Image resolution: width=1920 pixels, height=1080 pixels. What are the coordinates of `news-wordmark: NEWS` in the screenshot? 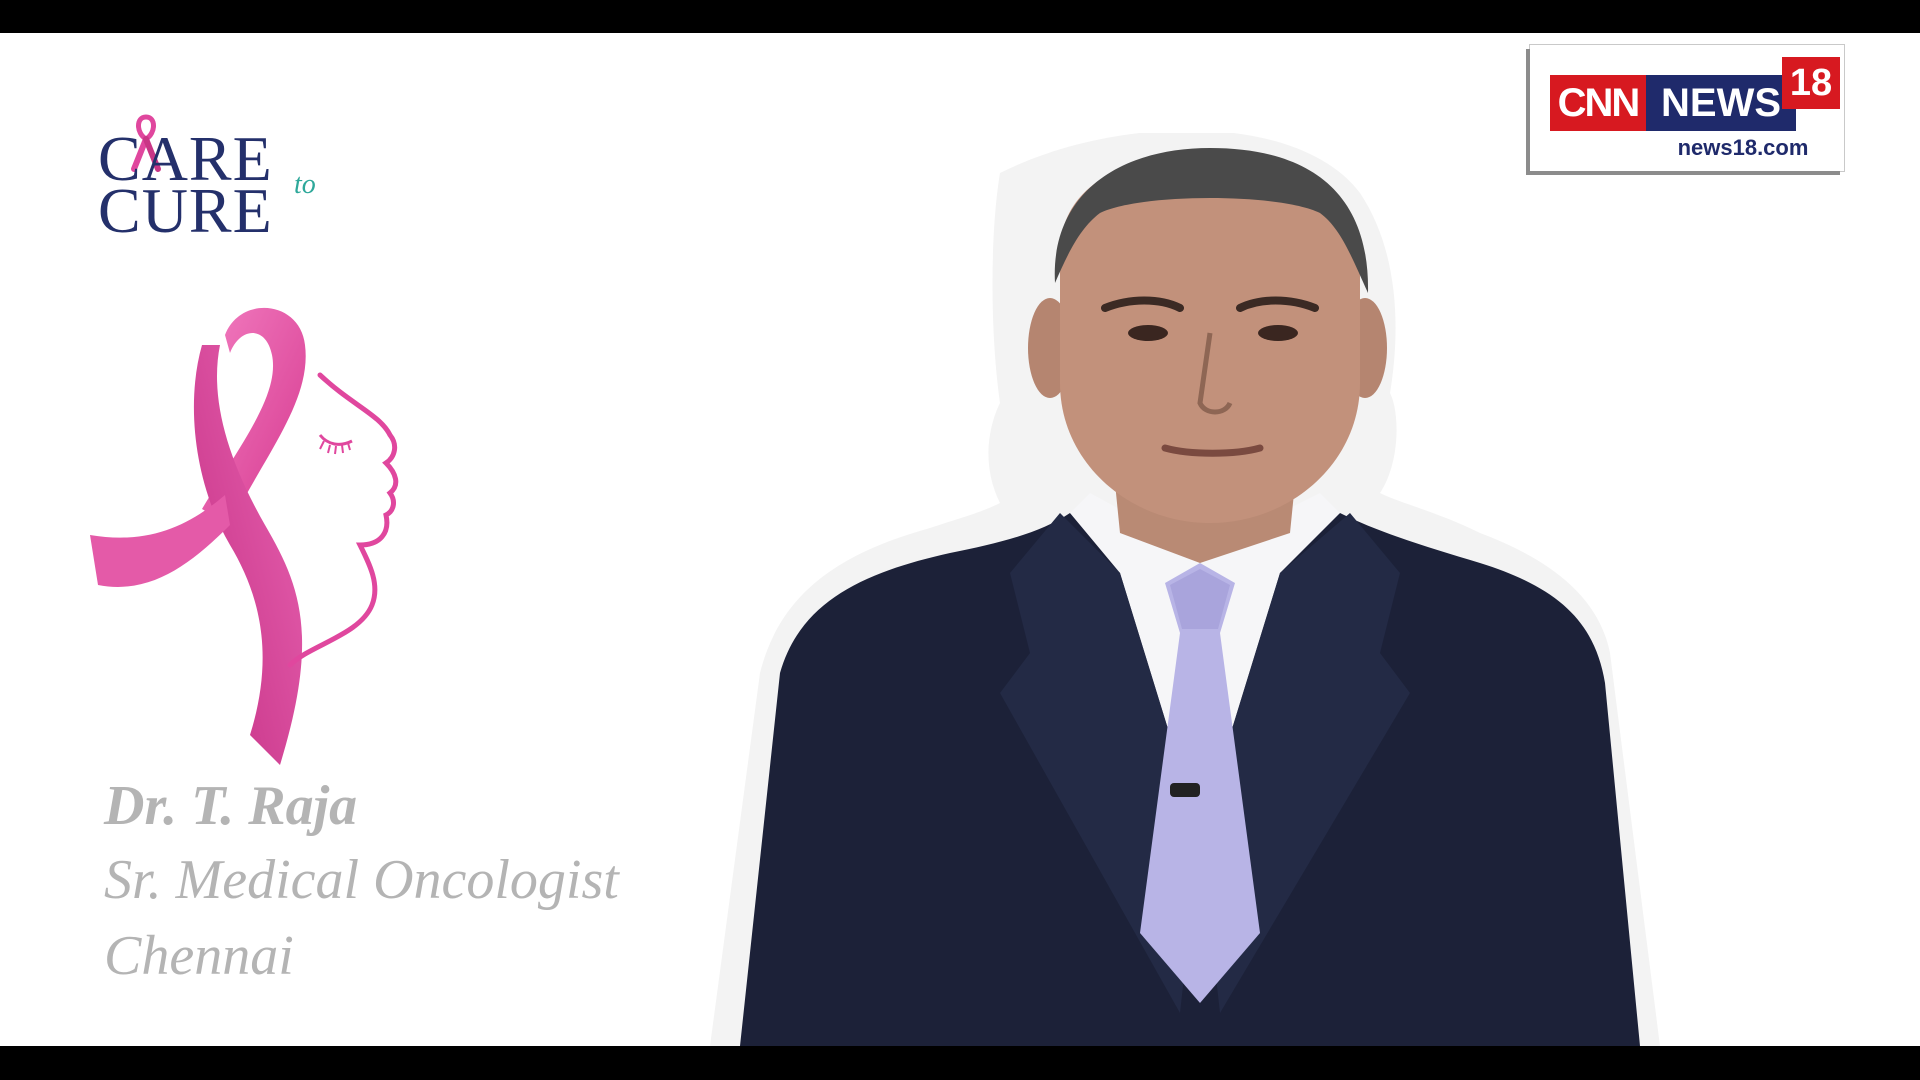 It's located at (1721, 103).